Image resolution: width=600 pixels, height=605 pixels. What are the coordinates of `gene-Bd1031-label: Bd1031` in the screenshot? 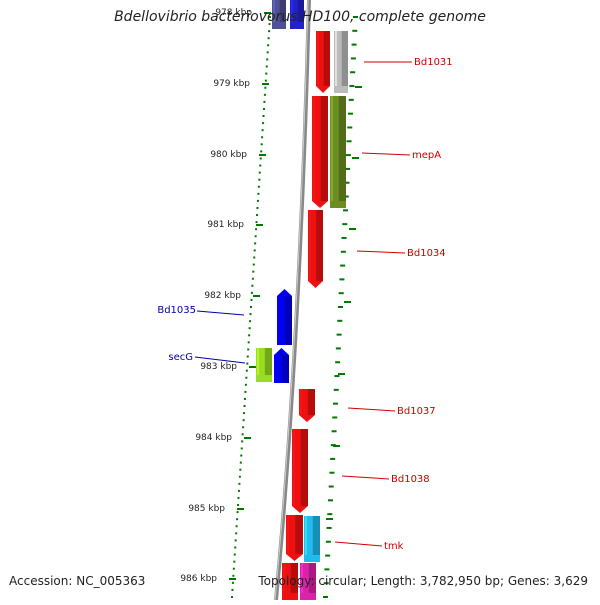 It's located at (433, 62).